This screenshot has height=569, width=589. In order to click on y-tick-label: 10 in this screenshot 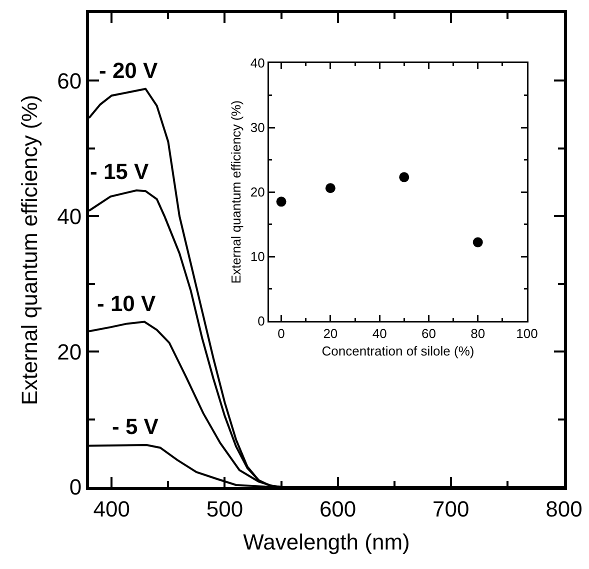, I will do `click(257, 256)`.